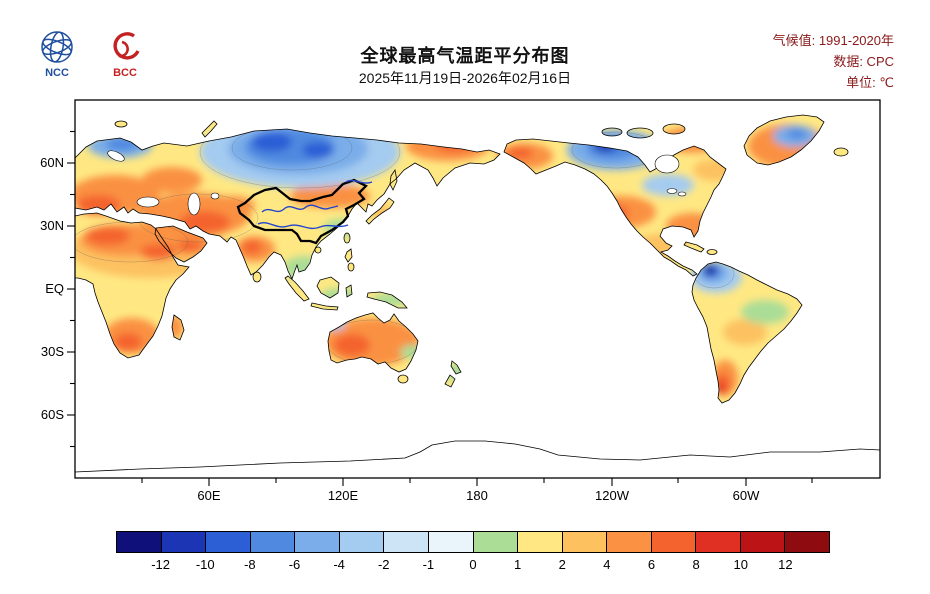 The image size is (930, 594). What do you see at coordinates (339, 564) in the screenshot?
I see `colorbar-tick-label: -4` at bounding box center [339, 564].